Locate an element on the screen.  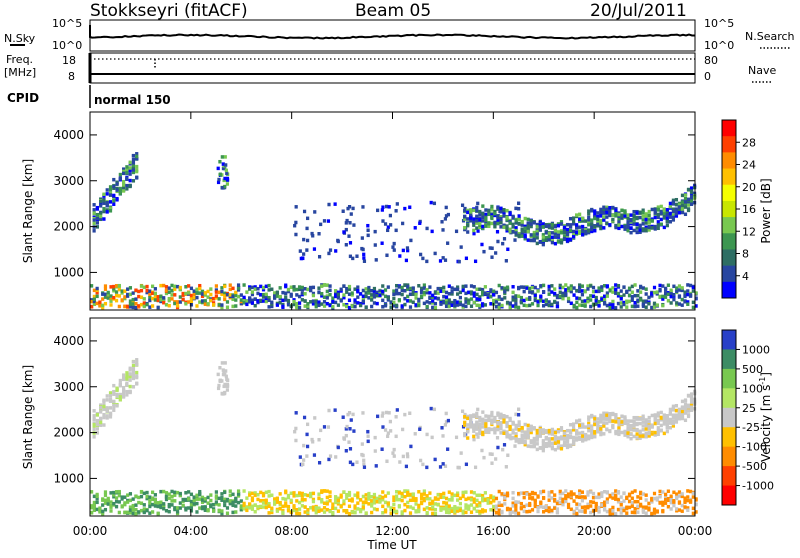
colorbar-swatch is located at coordinates (729, 437).